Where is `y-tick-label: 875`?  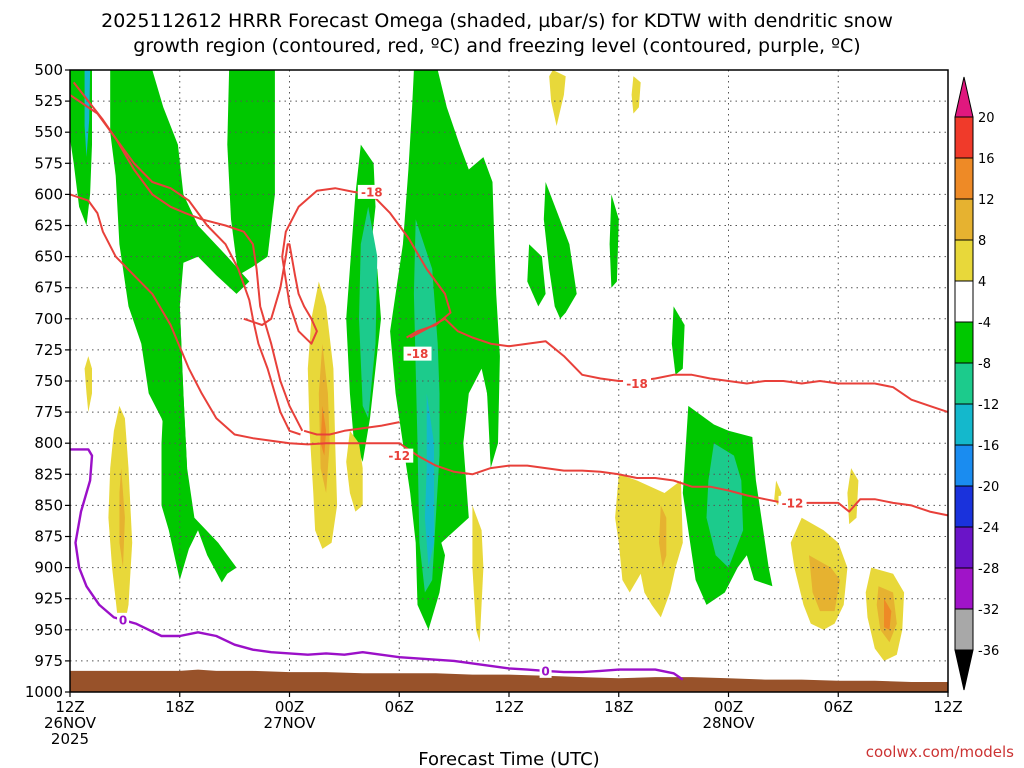 y-tick-label: 875 is located at coordinates (48, 537).